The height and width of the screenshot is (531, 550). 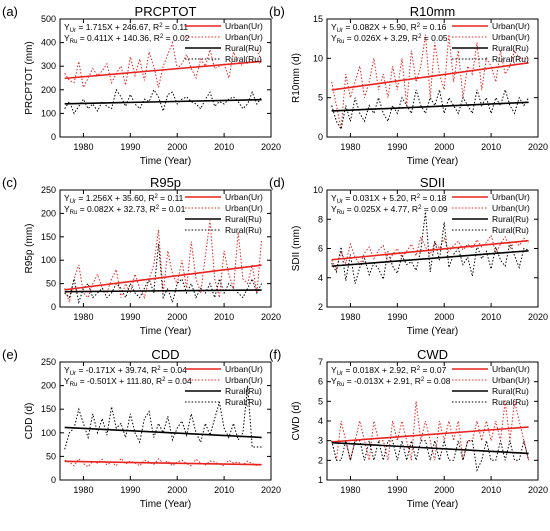 What do you see at coordinates (389, 39) in the screenshot?
I see `regression-equation: YRu = 0.026X + 3.29, R2 = 0.05` at bounding box center [389, 39].